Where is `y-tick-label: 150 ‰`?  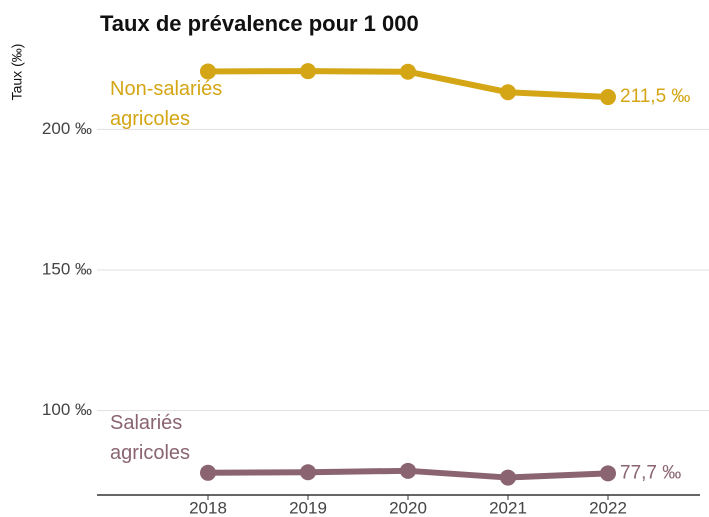 y-tick-label: 150 ‰ is located at coordinates (67, 268).